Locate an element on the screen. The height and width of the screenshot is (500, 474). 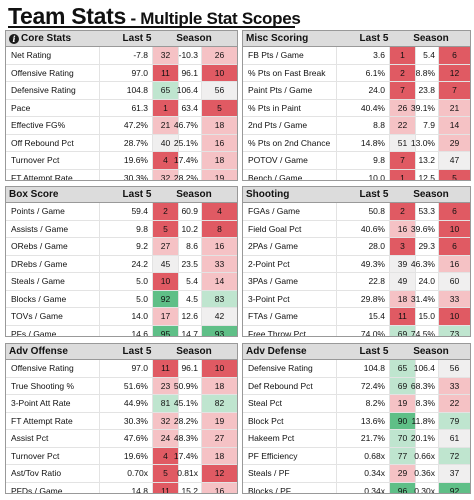
season-value: 0.81x is located at coordinates (187, 473).